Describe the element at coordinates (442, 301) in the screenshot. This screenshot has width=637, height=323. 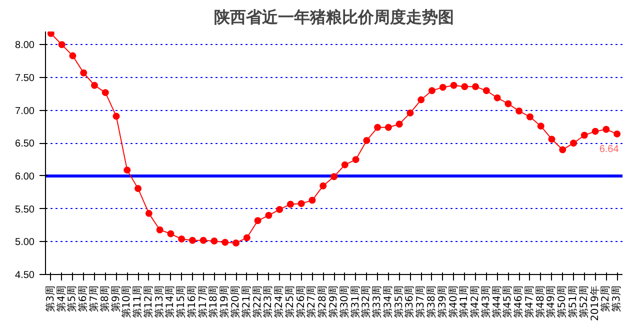
I see `x-tick-label: 第39周` at that location.